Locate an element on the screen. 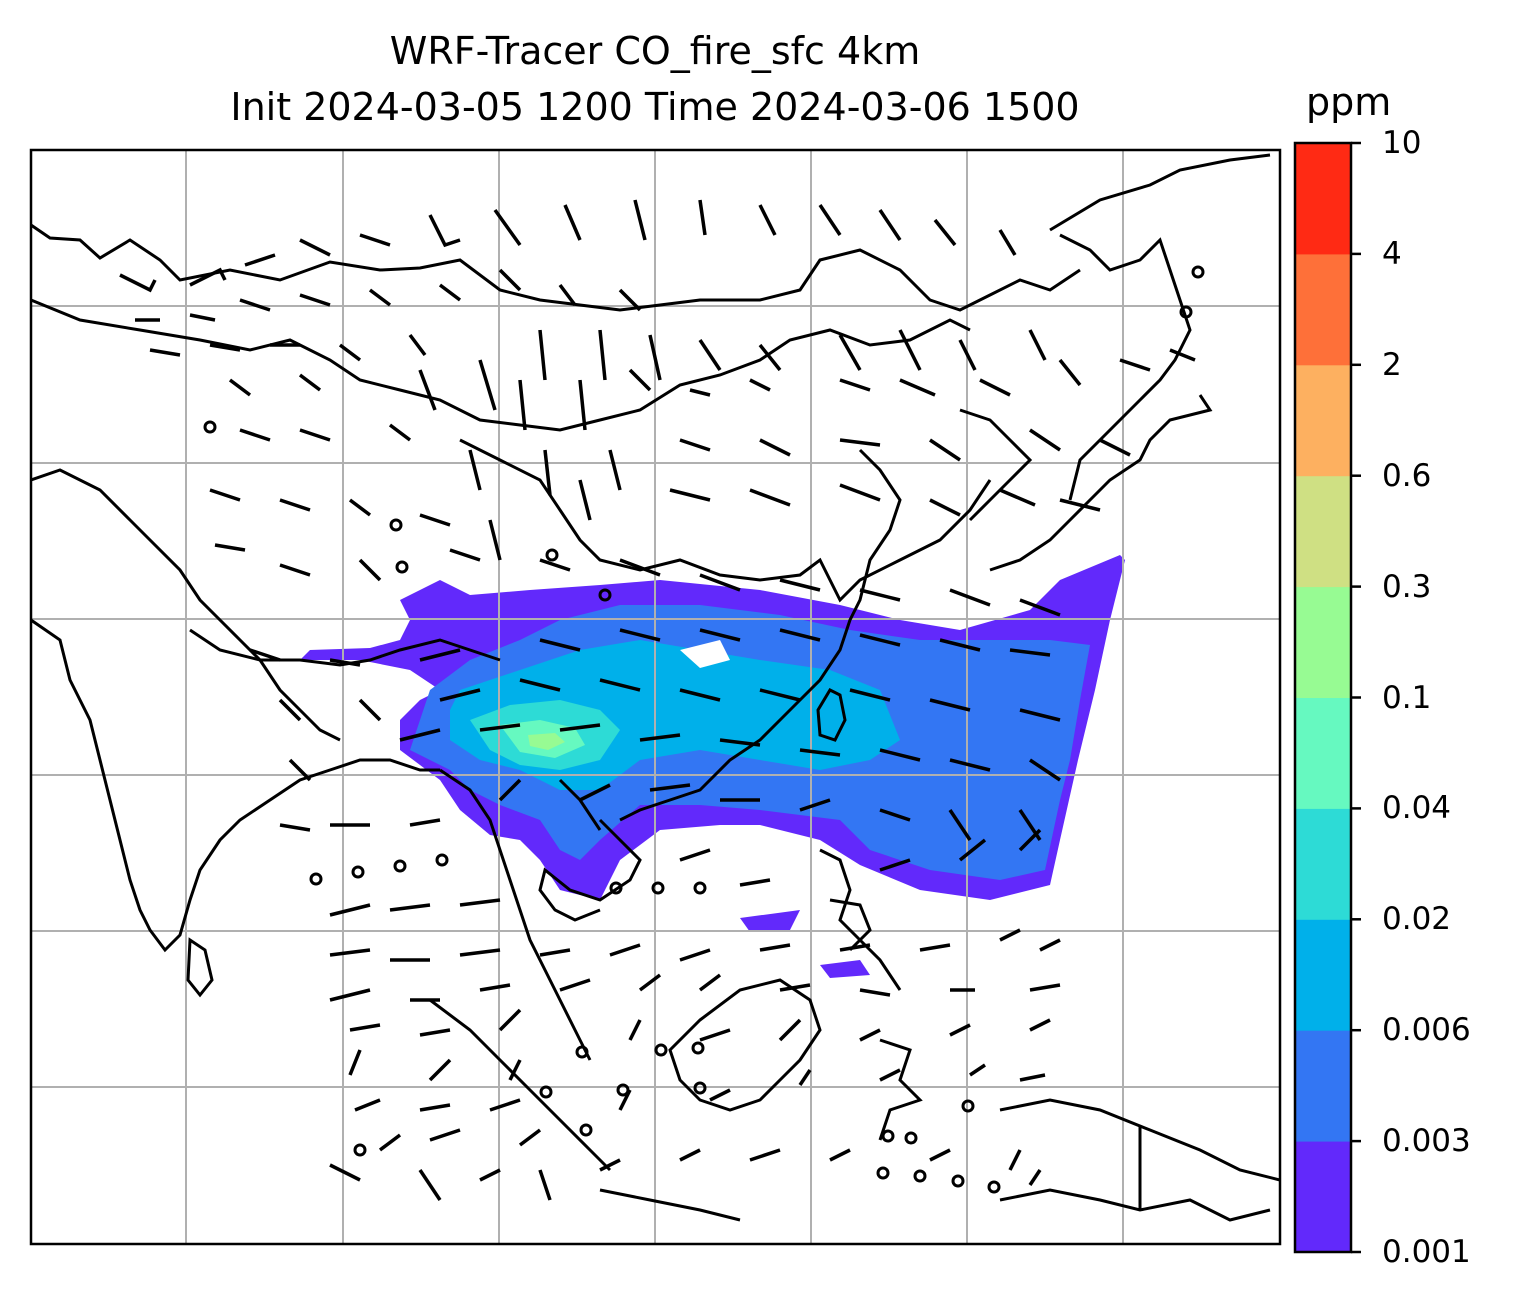 The image size is (1528, 1306). colorbar-tick-label: 10 is located at coordinates (1402, 143).